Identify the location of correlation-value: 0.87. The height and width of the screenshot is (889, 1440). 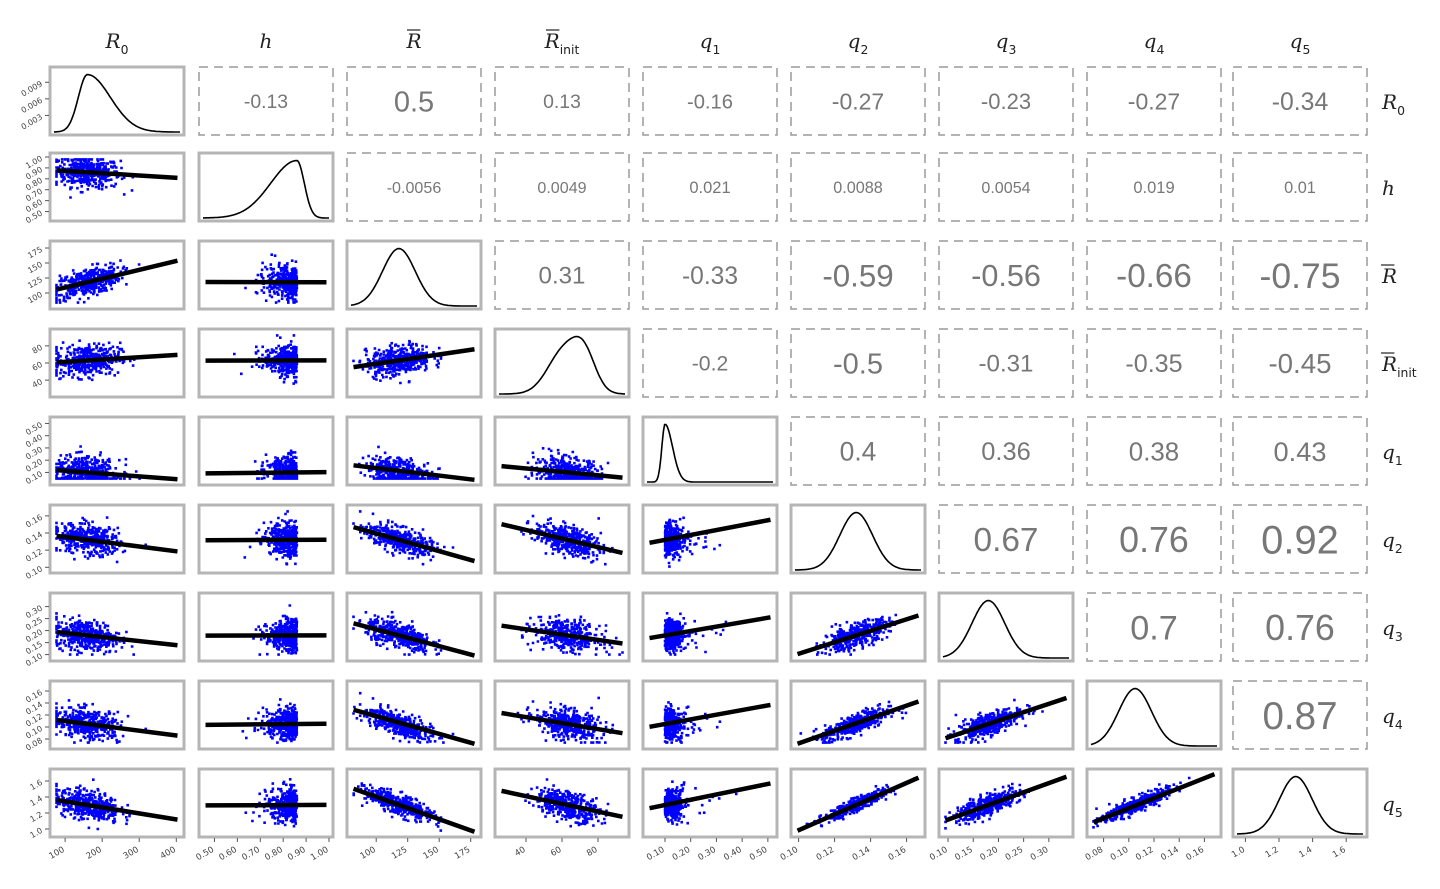
(1299, 716).